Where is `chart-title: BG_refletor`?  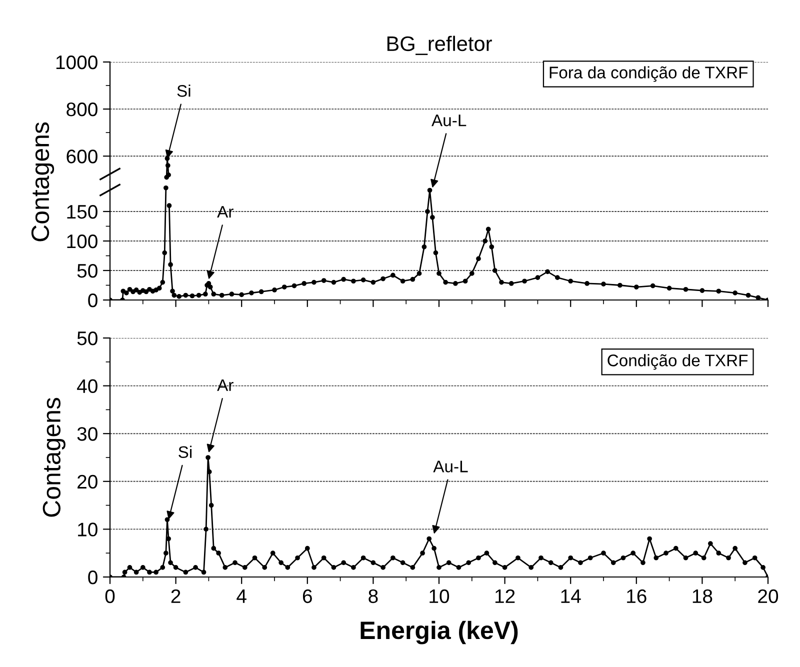
chart-title: BG_refletor is located at coordinates (439, 46).